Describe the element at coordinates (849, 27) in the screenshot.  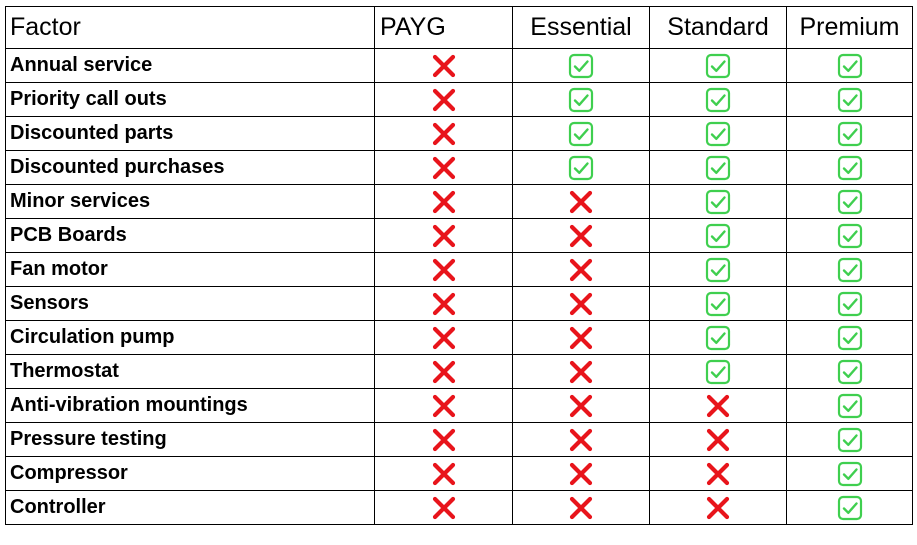
I see `header-premium: Premium` at that location.